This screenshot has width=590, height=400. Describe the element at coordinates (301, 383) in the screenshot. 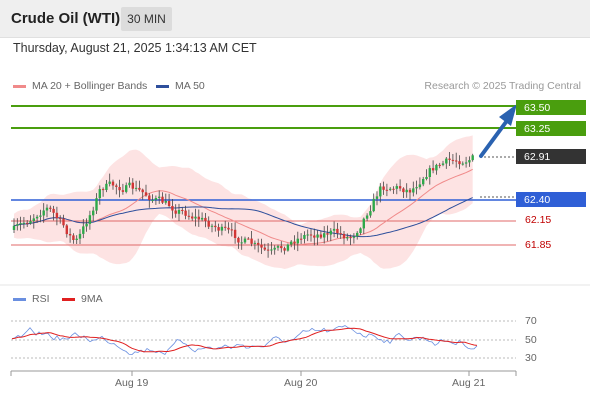

I see `date-label-aug20: Aug 20` at that location.